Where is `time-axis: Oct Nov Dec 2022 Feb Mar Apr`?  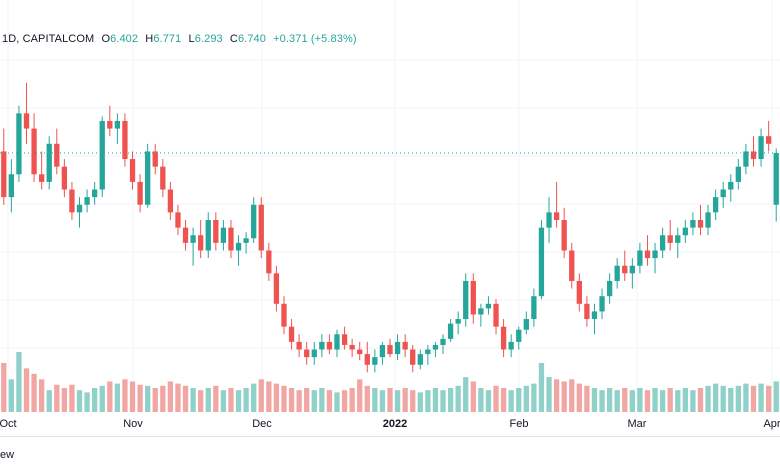 time-axis: Oct Nov Dec 2022 Feb Mar Apr is located at coordinates (390, 424).